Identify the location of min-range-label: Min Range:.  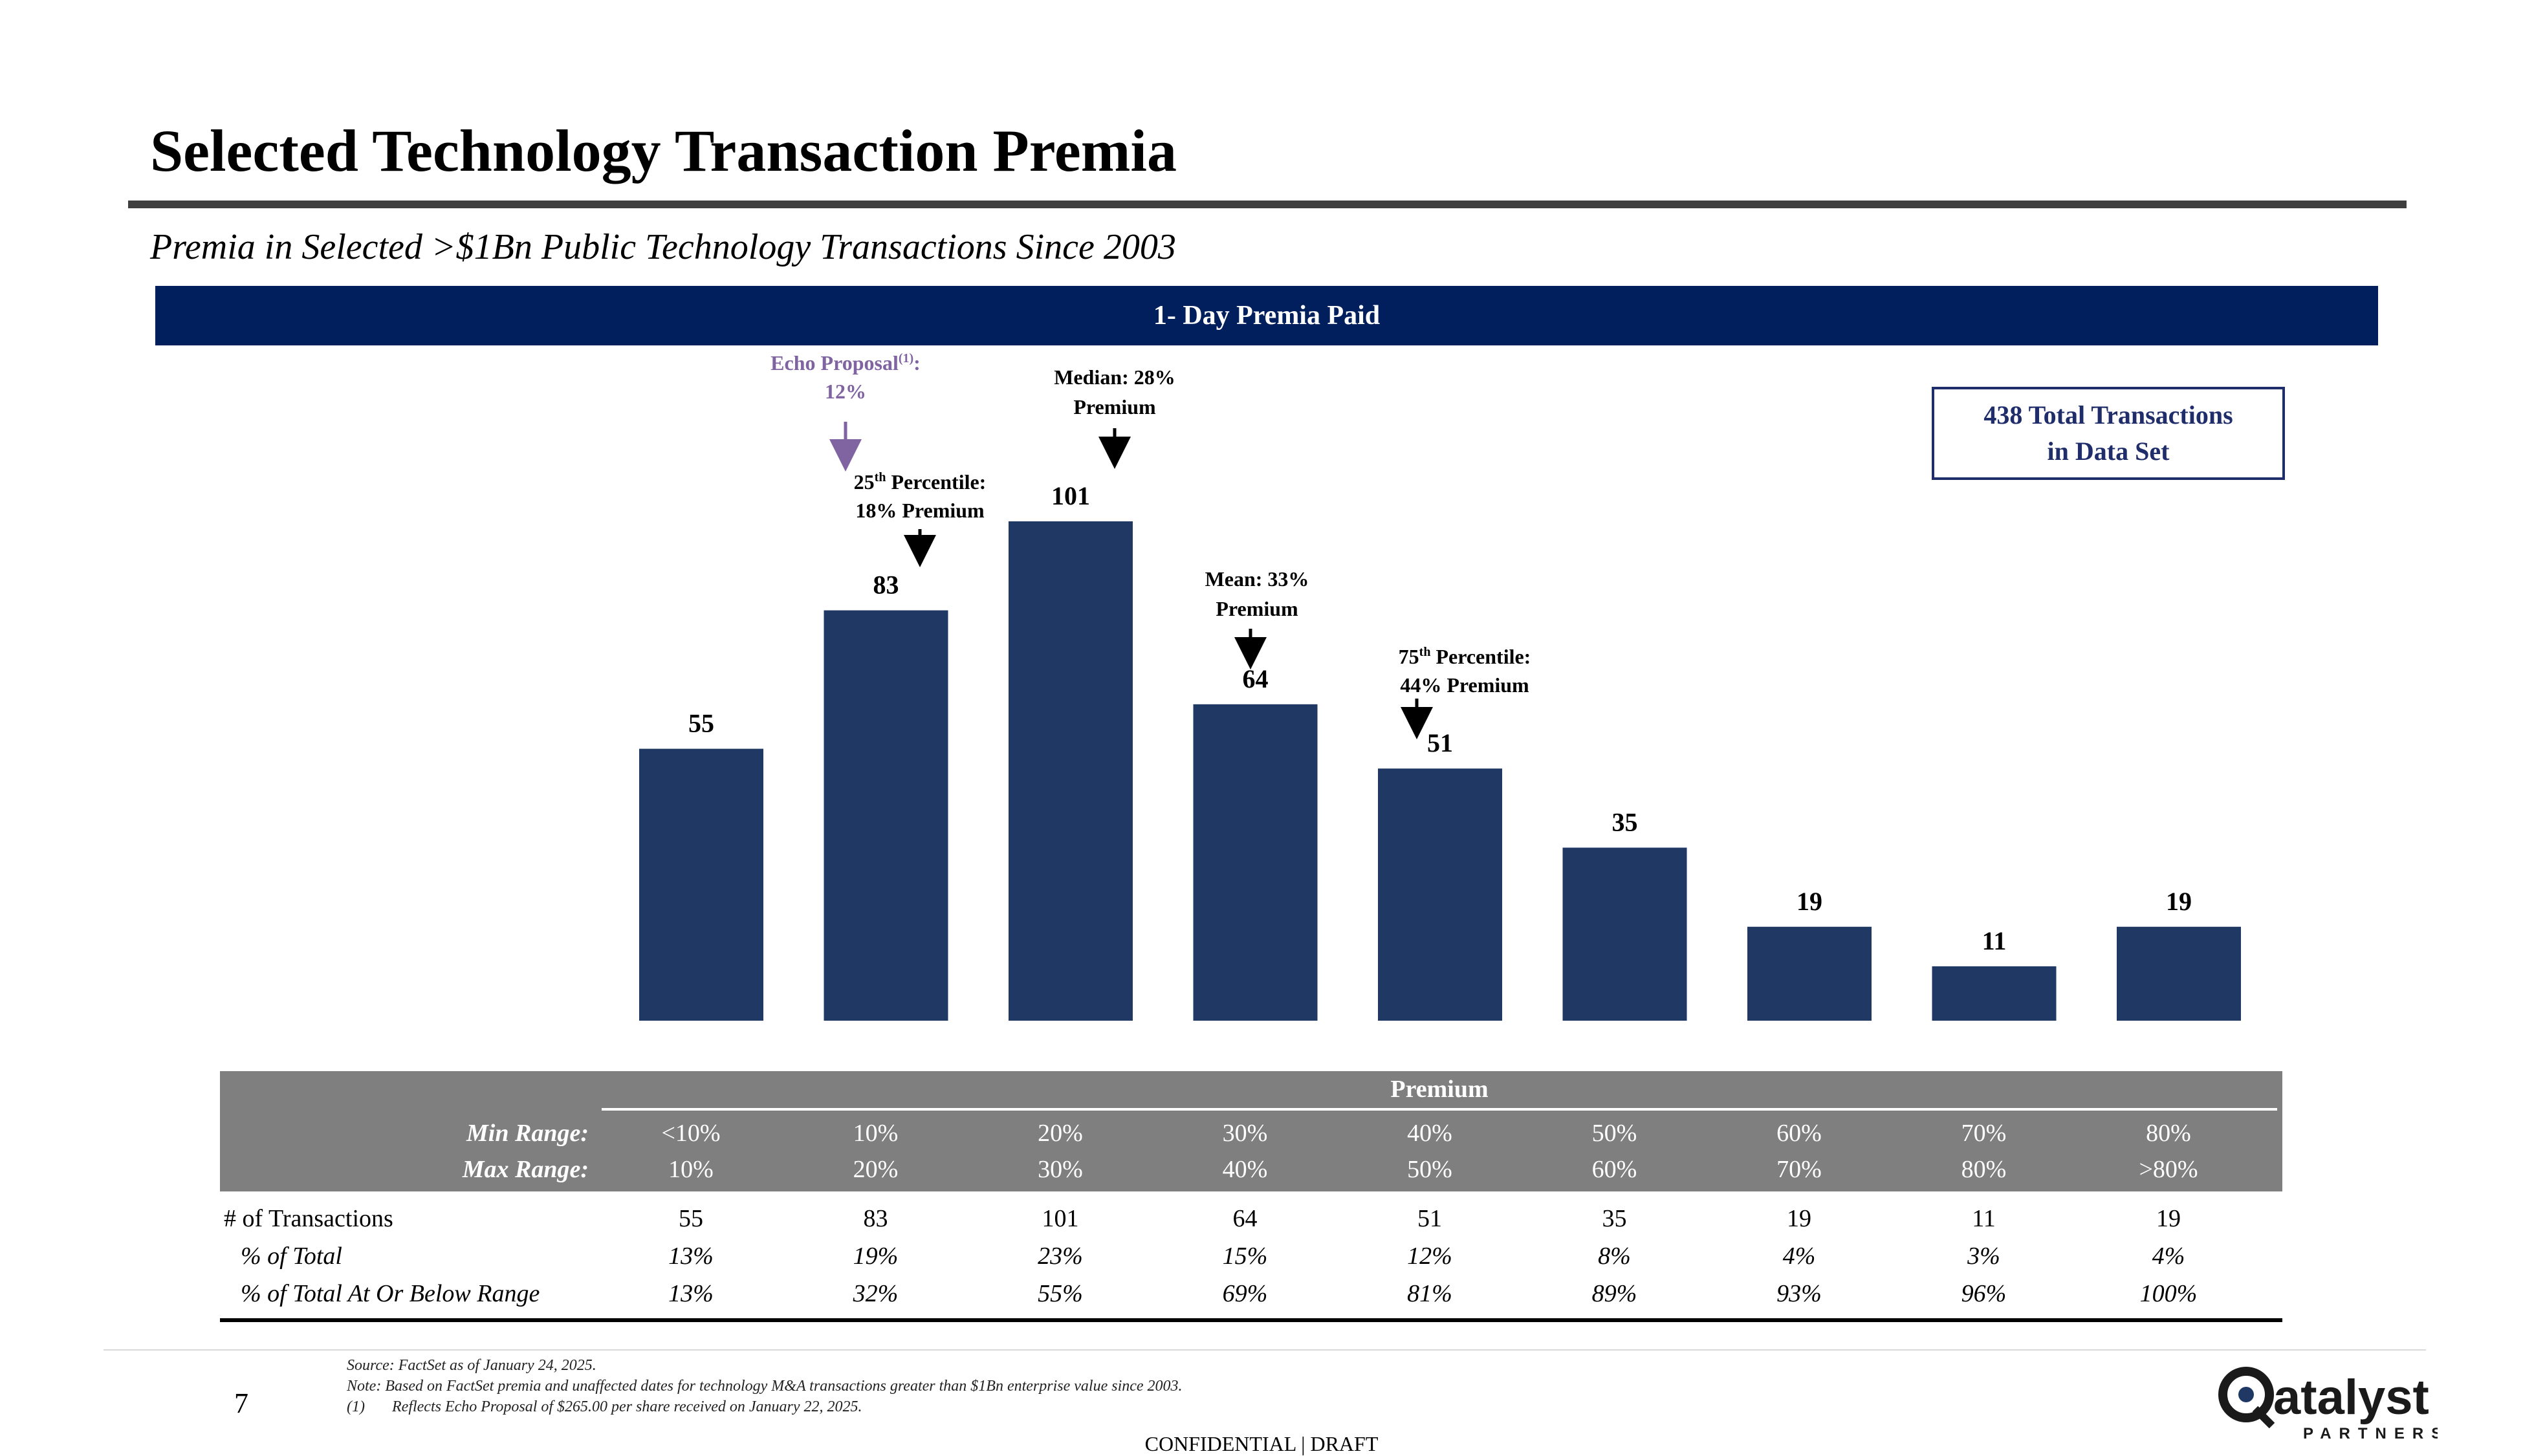
(527, 1134).